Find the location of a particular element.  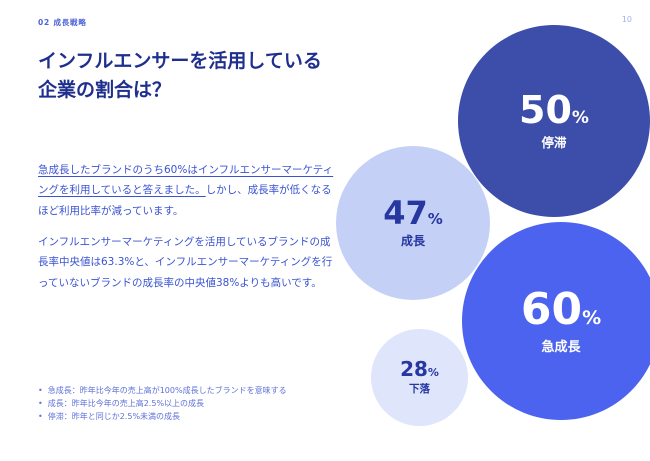

bubble-stagnant-label: 停滞 is located at coordinates (554, 142).